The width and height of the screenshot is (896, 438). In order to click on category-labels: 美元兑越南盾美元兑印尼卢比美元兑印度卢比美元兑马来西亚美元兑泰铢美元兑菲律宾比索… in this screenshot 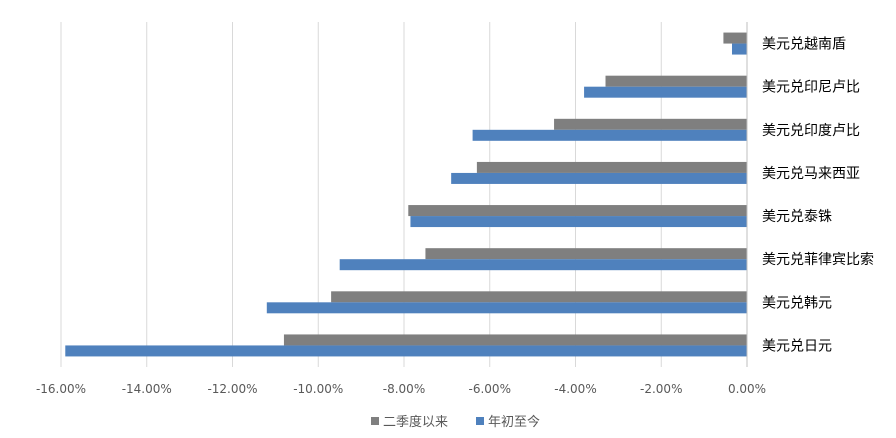, I will do `click(818, 196)`.